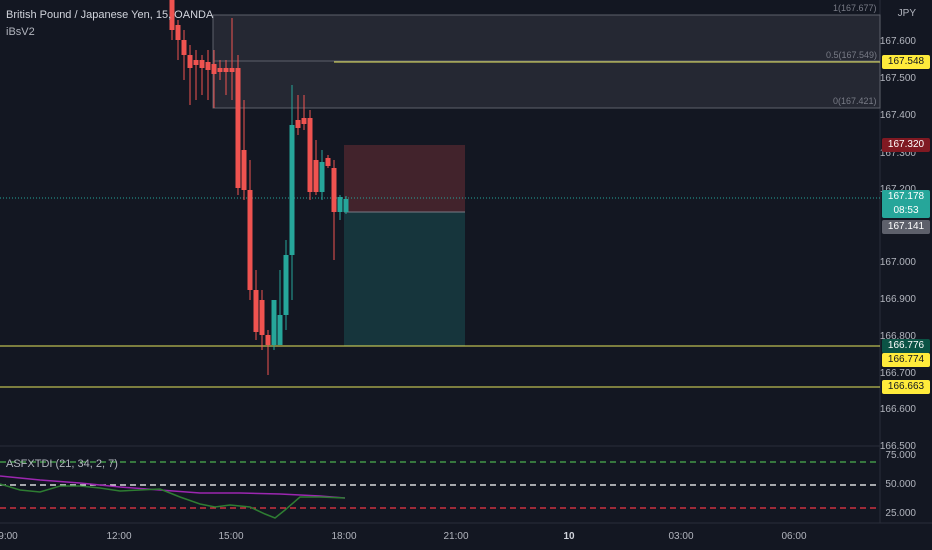 This screenshot has height=550, width=932. I want to click on price-tag-line-top: 167.548, so click(906, 62).